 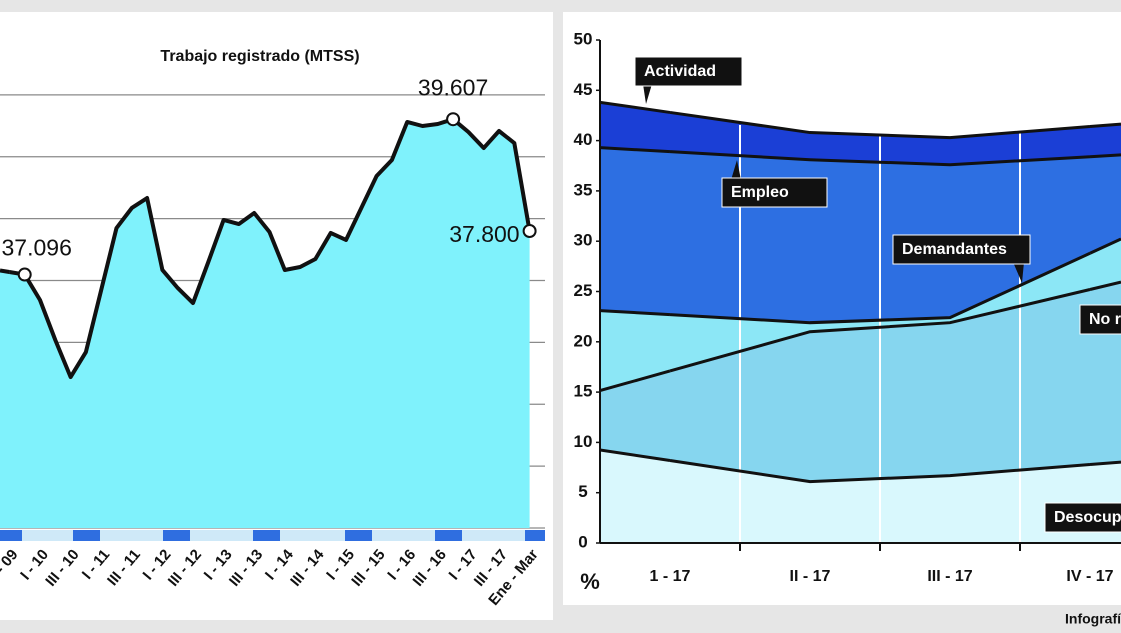 I want to click on legend-label: Empleo, so click(x=760, y=192).